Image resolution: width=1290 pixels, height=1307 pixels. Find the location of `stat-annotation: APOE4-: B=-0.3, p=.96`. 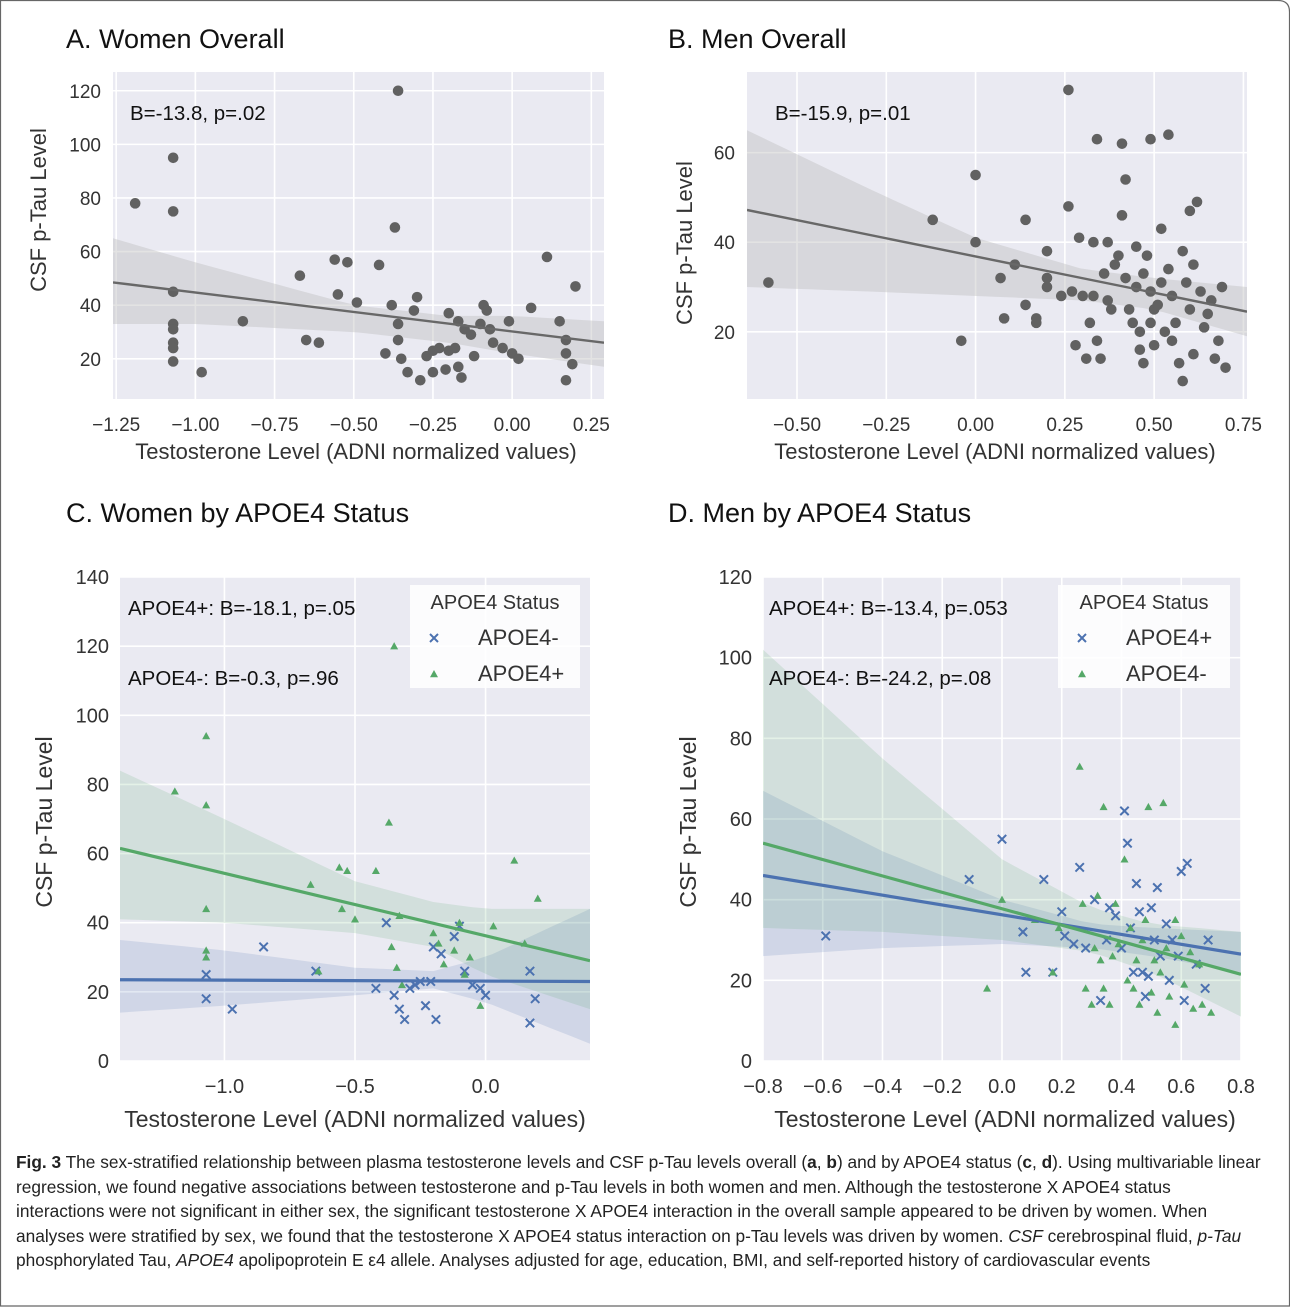

stat-annotation: APOE4-: B=-0.3, p=.96 is located at coordinates (233, 678).